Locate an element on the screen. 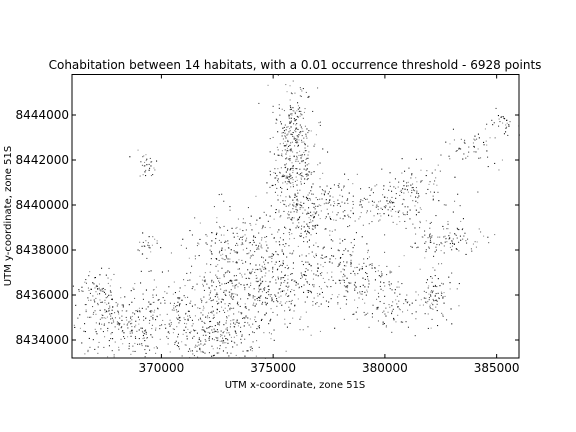 The height and width of the screenshot is (432, 576). y-tick-label: 8440000 is located at coordinates (42, 205).